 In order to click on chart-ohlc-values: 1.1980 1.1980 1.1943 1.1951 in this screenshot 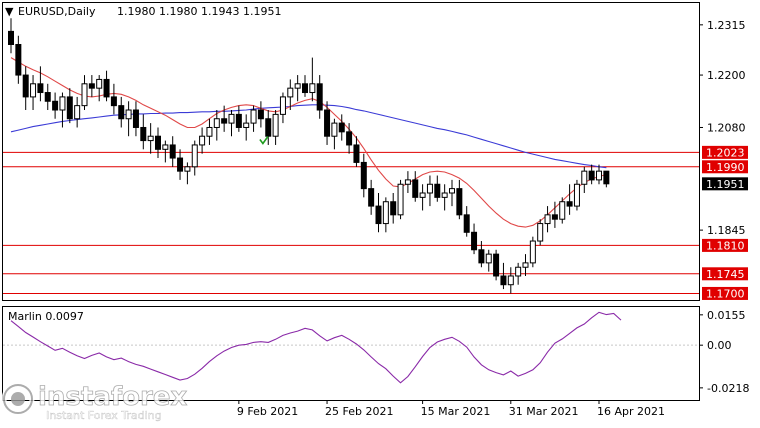, I will do `click(199, 11)`.